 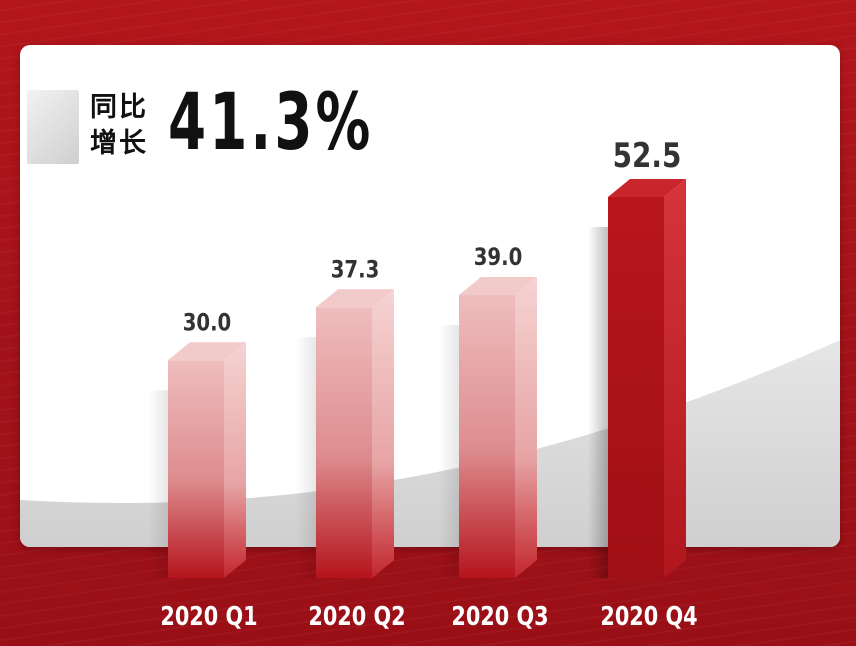 I want to click on x-tick-label: 2020 Q2, so click(x=356, y=616).